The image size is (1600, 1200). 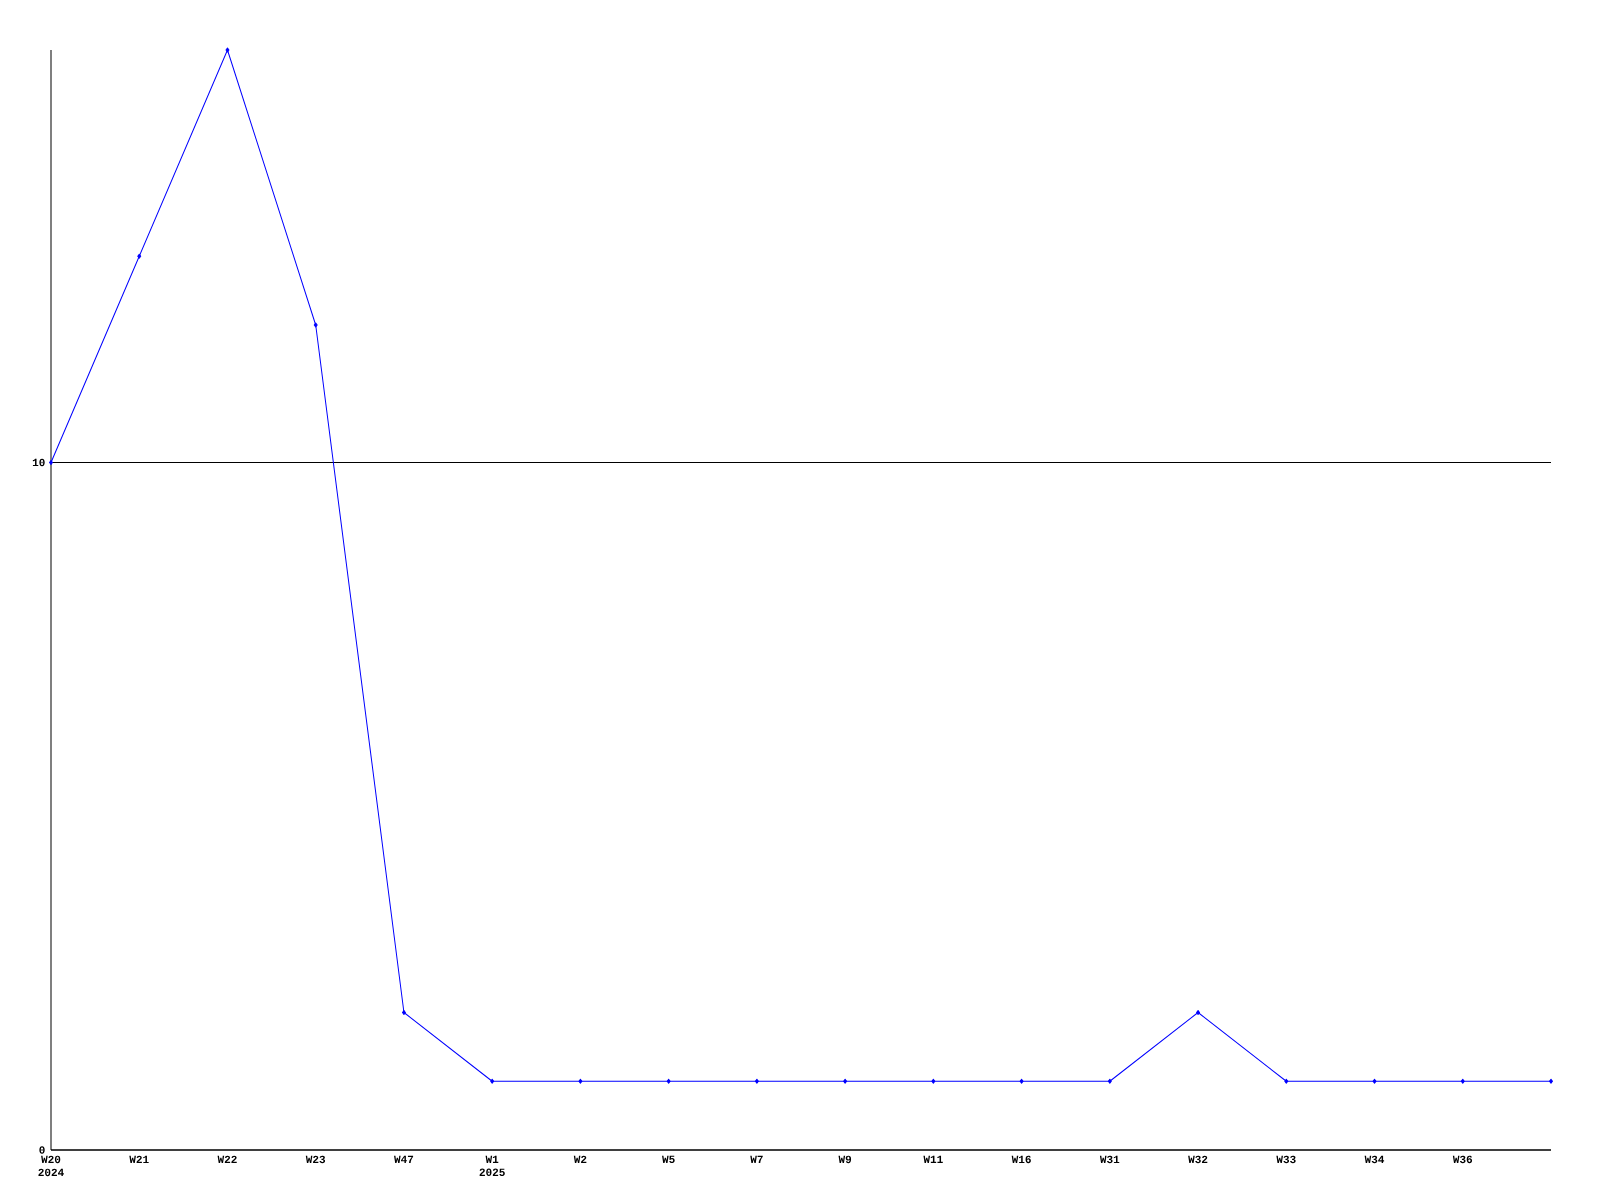 I want to click on x-tick-label: W2, so click(x=580, y=1159).